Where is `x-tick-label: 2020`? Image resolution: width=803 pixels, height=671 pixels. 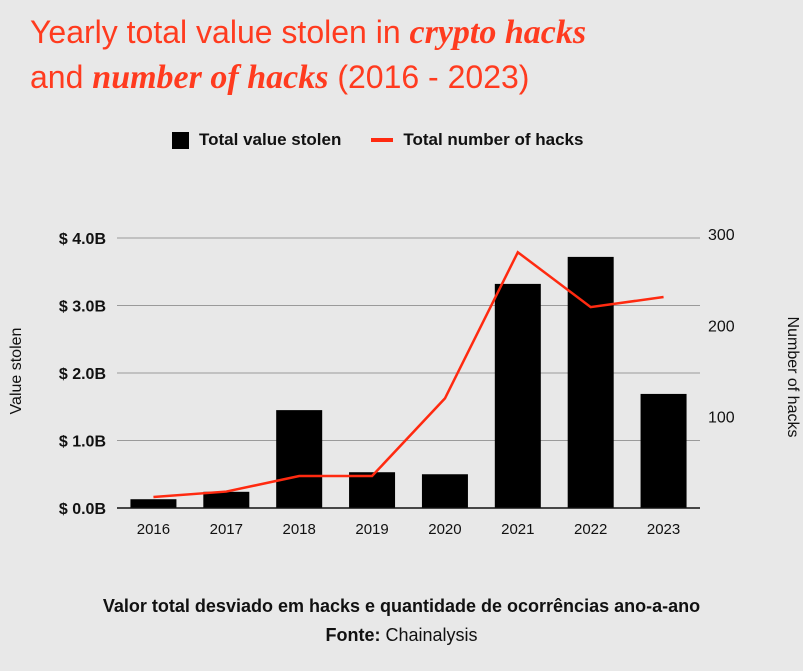 x-tick-label: 2020 is located at coordinates (444, 529).